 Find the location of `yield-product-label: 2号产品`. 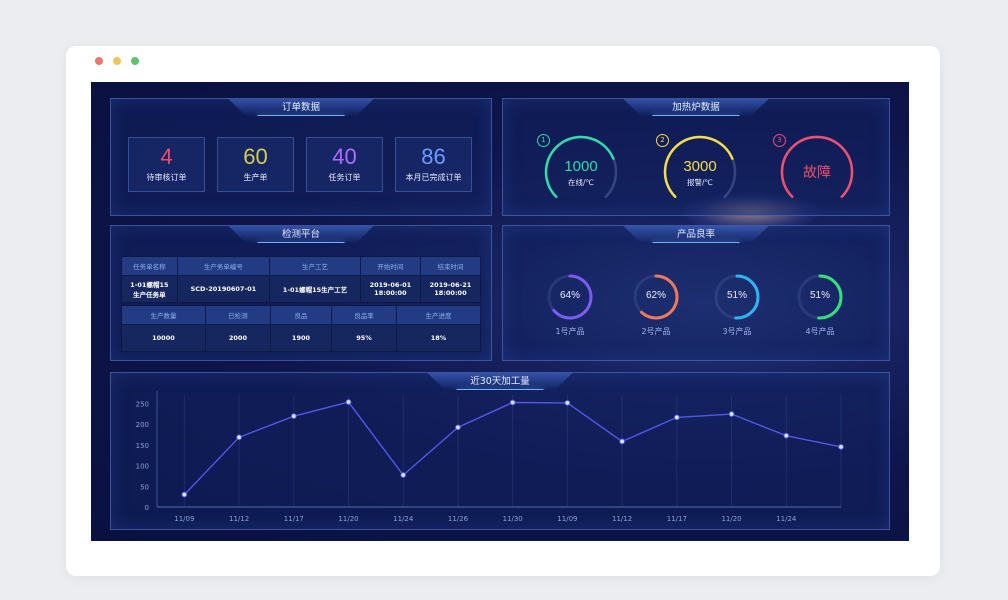

yield-product-label: 2号产品 is located at coordinates (656, 331).